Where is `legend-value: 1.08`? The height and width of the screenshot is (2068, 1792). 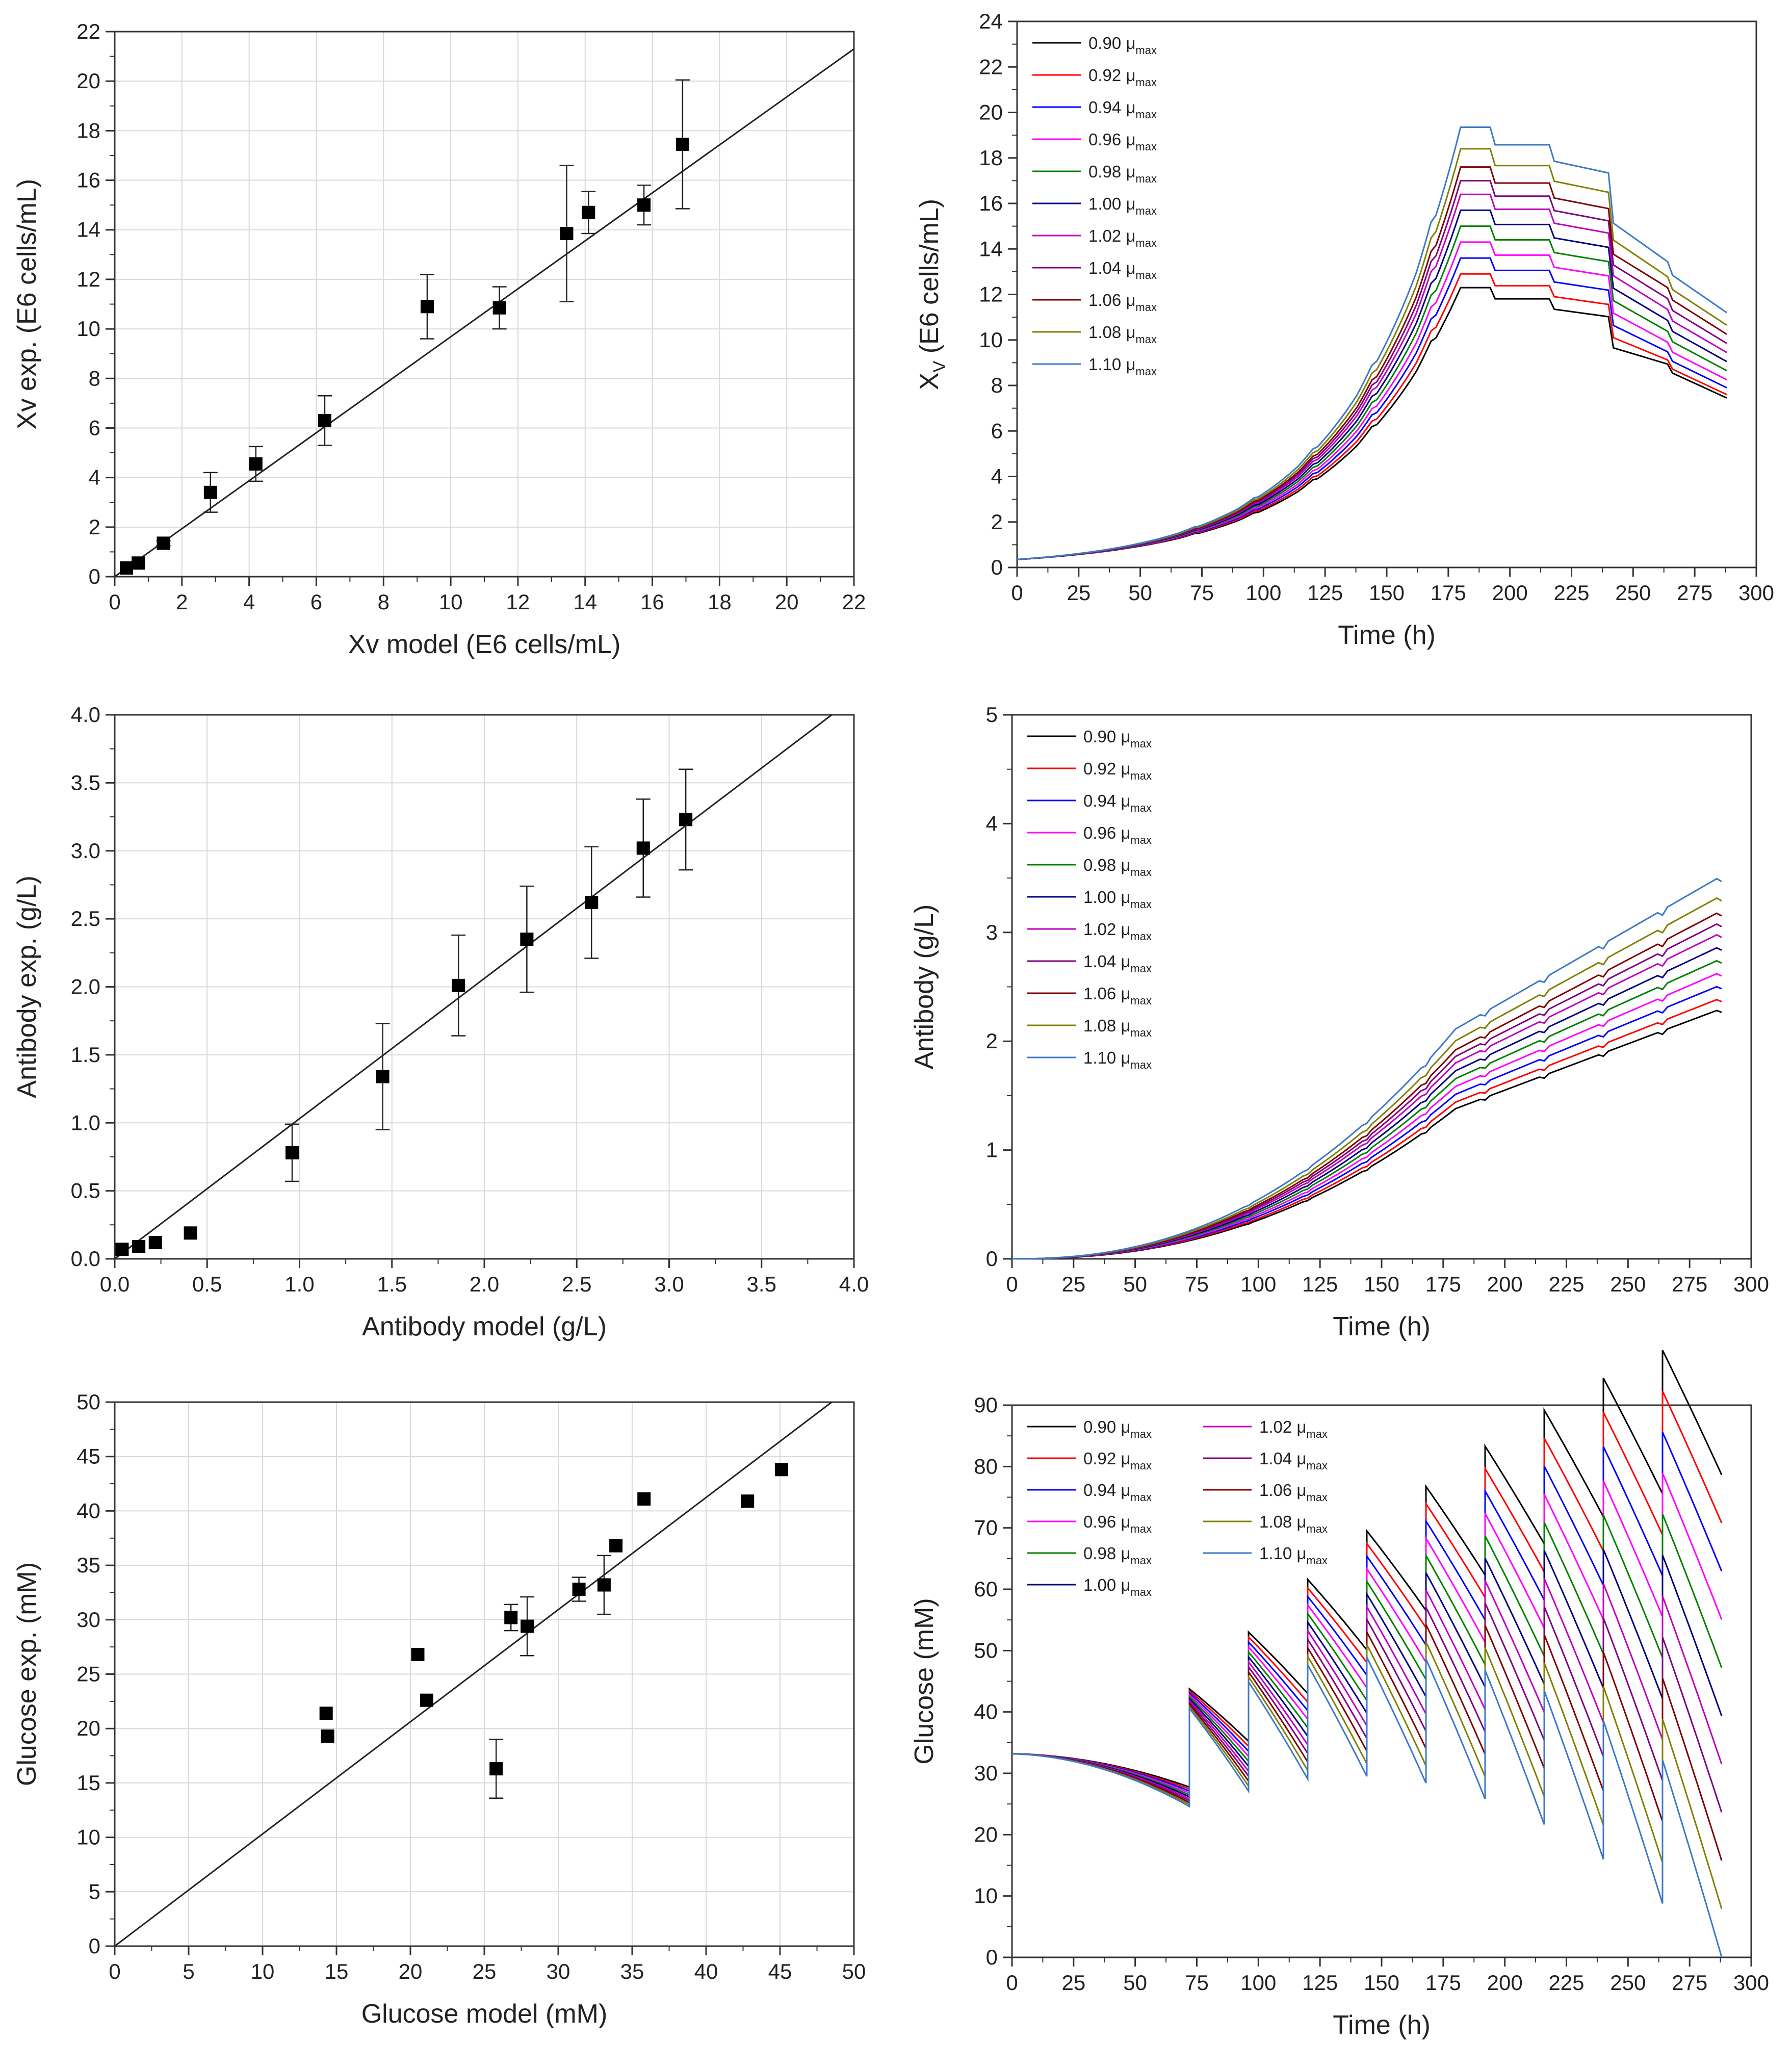 legend-value: 1.08 is located at coordinates (1275, 1522).